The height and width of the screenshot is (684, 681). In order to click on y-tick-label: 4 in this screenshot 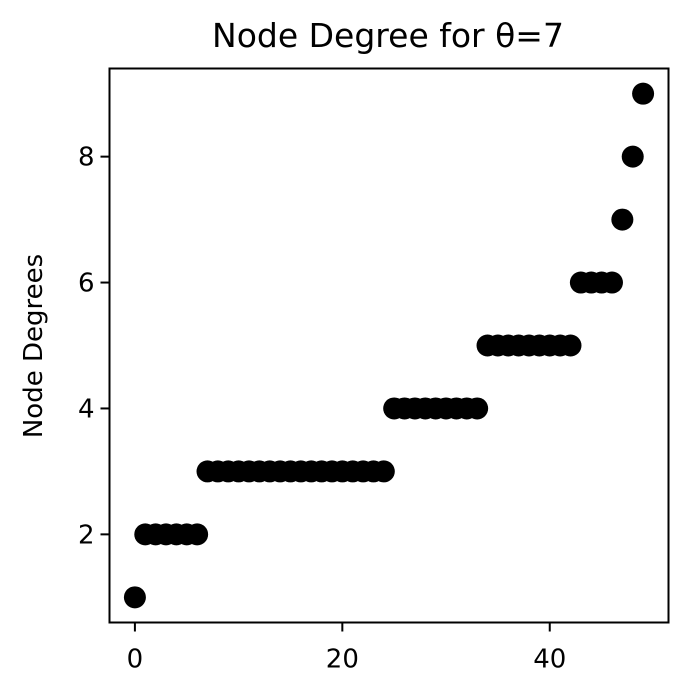, I will do `click(86, 409)`.